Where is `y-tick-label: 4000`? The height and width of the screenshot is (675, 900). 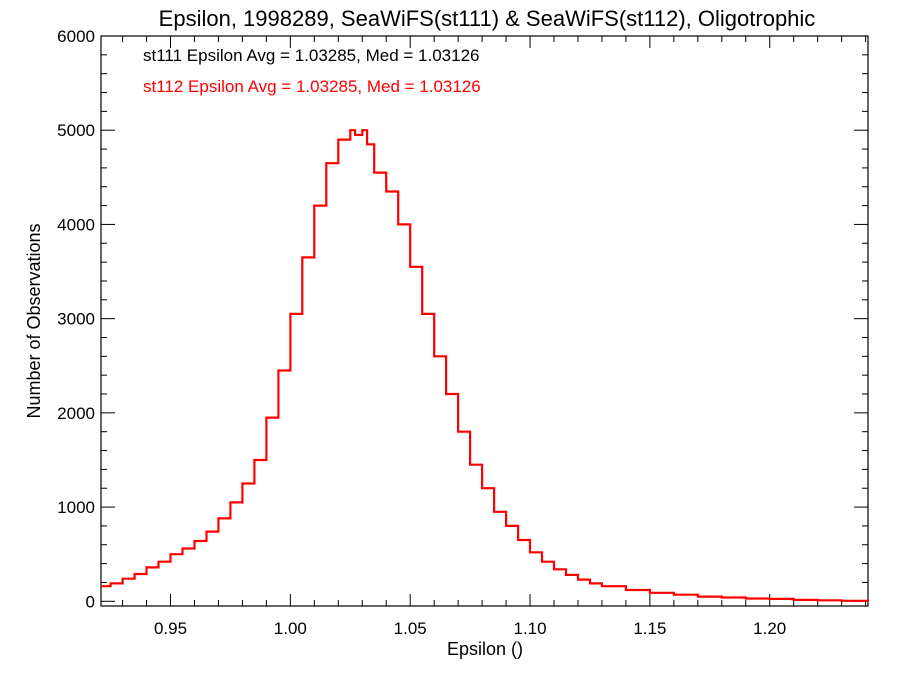 y-tick-label: 4000 is located at coordinates (76, 224).